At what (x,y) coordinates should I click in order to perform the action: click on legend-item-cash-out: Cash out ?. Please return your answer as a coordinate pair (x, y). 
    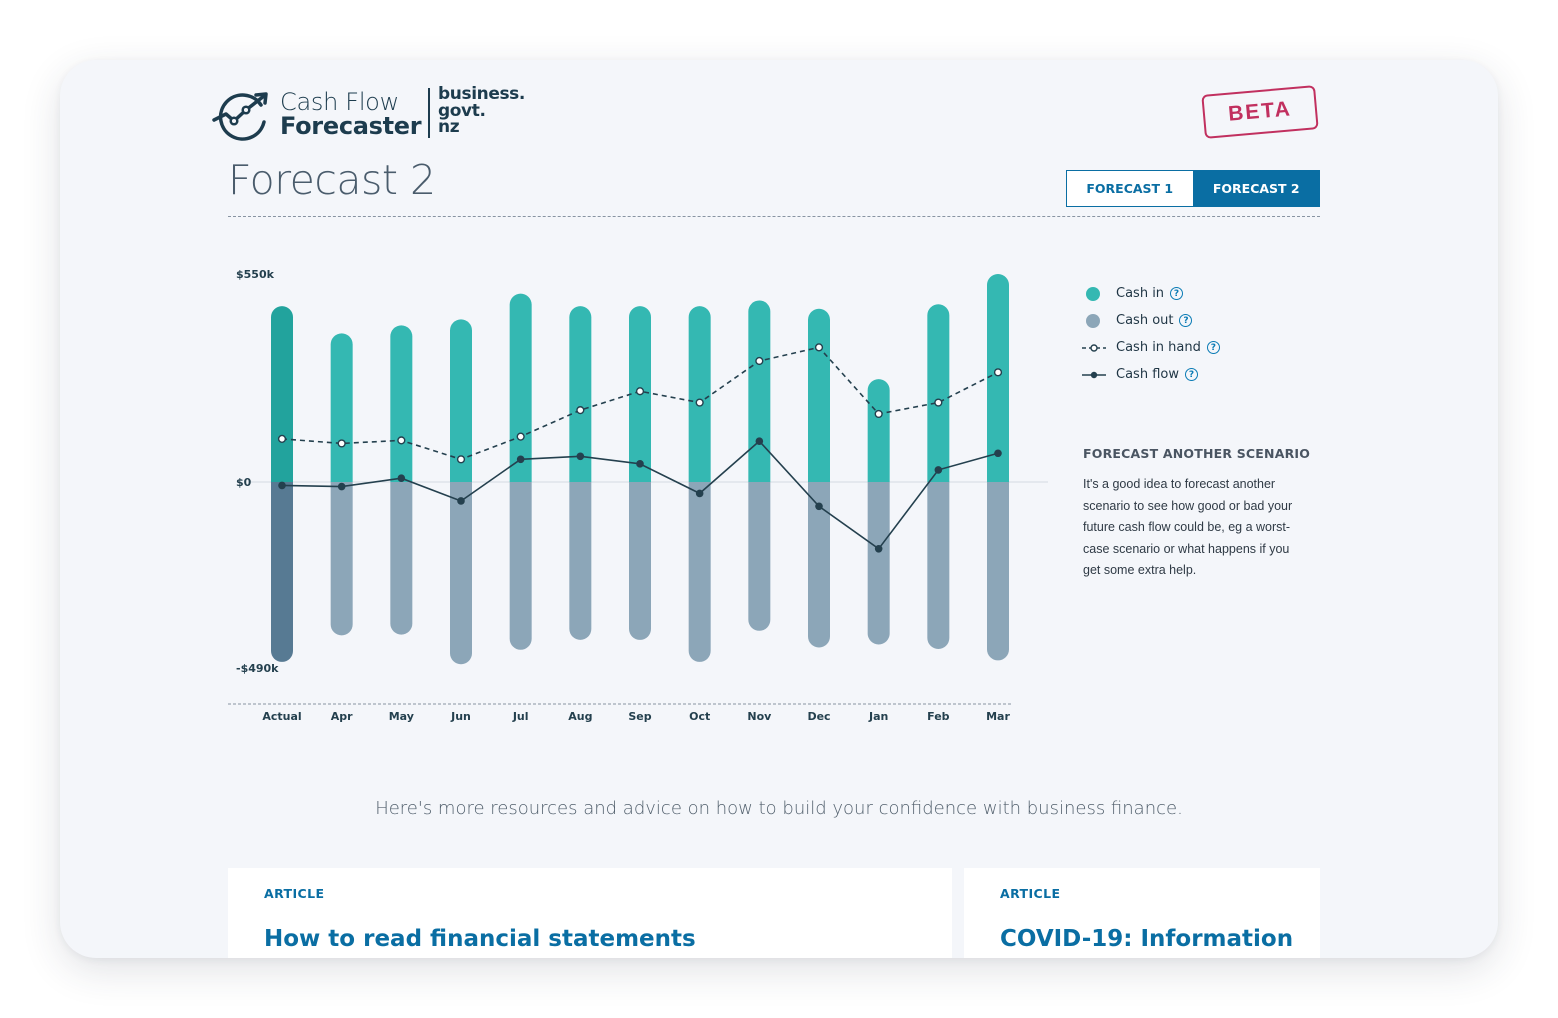
    Looking at the image, I should click on (1151, 320).